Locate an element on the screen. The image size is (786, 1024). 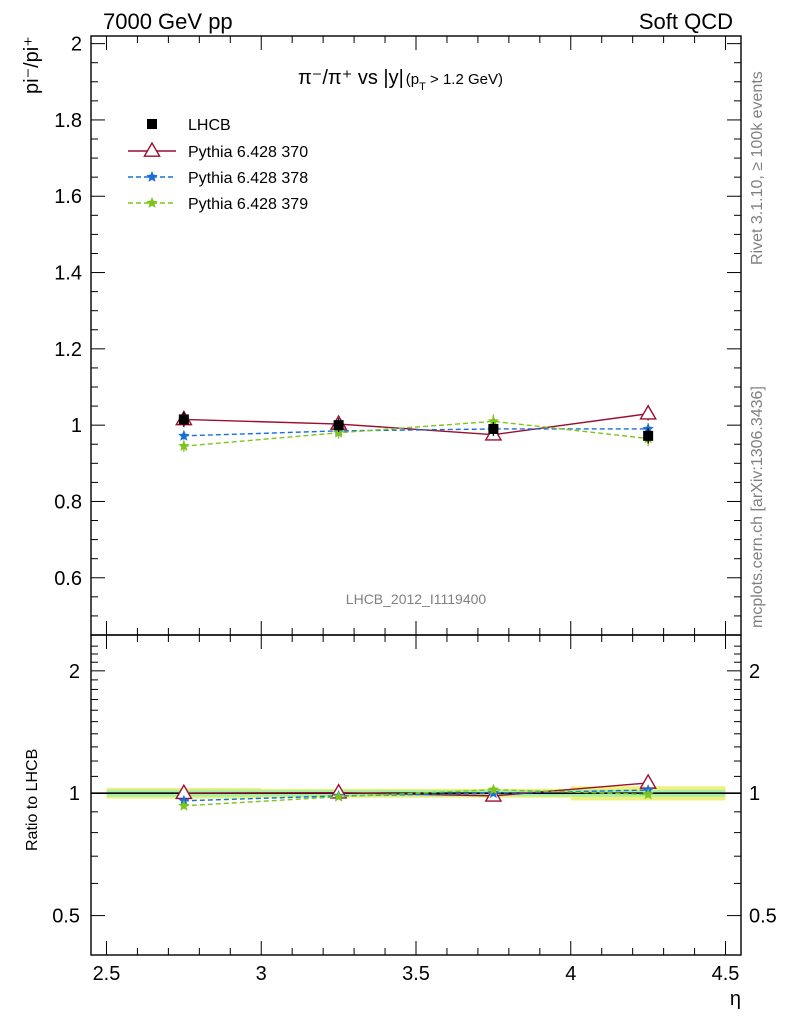
chart-title: π⁻/π⁺ vs |y| (pT > 1.2 GeV) is located at coordinates (400, 80).